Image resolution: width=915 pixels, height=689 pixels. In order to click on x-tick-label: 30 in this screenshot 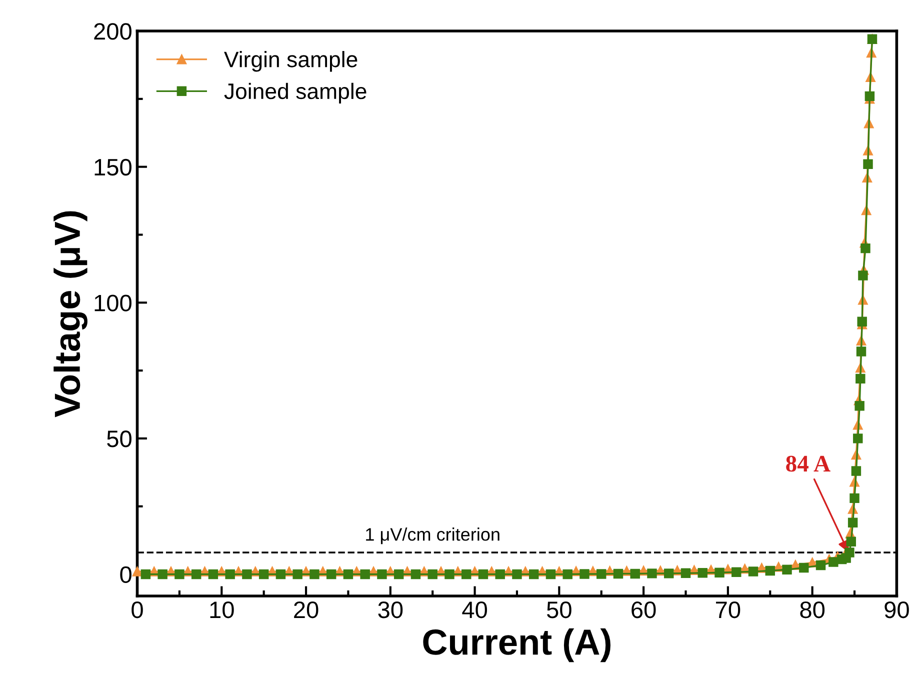, I will do `click(390, 609)`.